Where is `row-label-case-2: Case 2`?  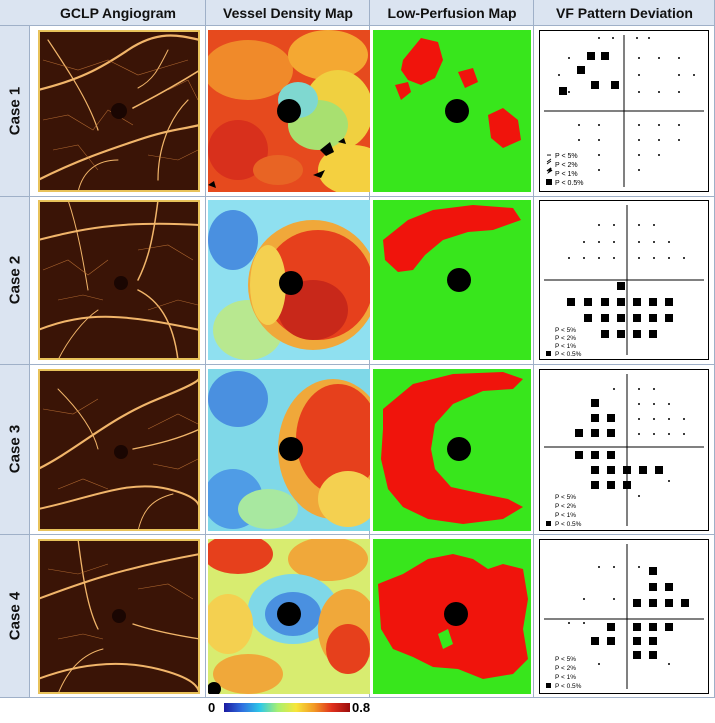 row-label-case-2: Case 2 is located at coordinates (15, 280).